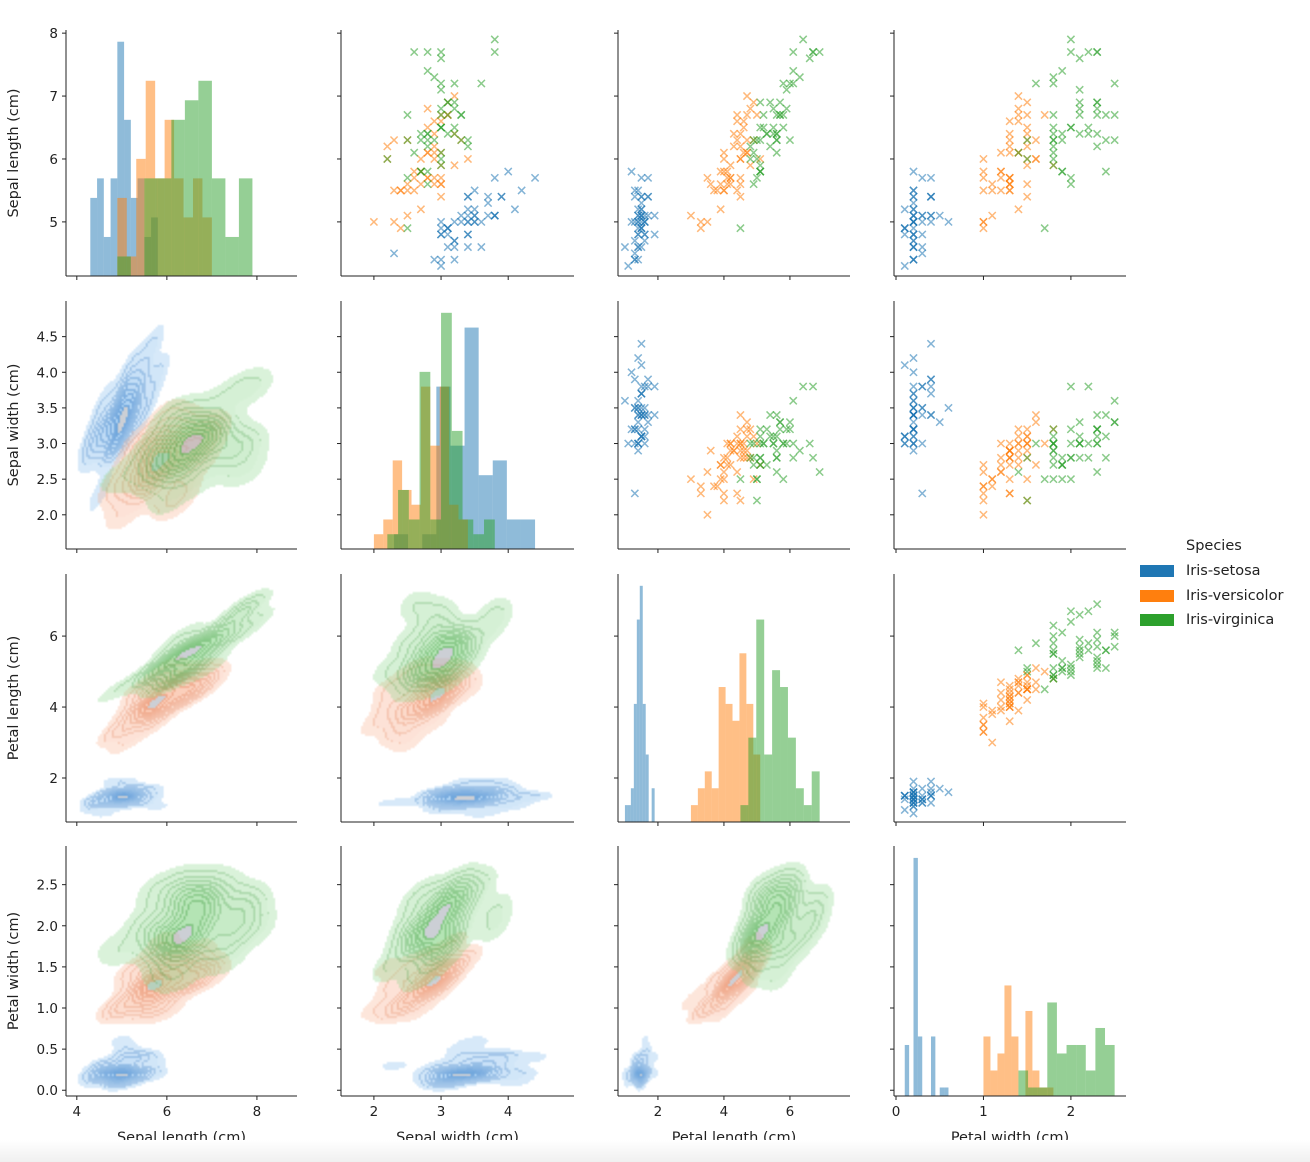  Describe the element at coordinates (14, 698) in the screenshot. I see `y-axis-label: Petal length (cm)` at that location.